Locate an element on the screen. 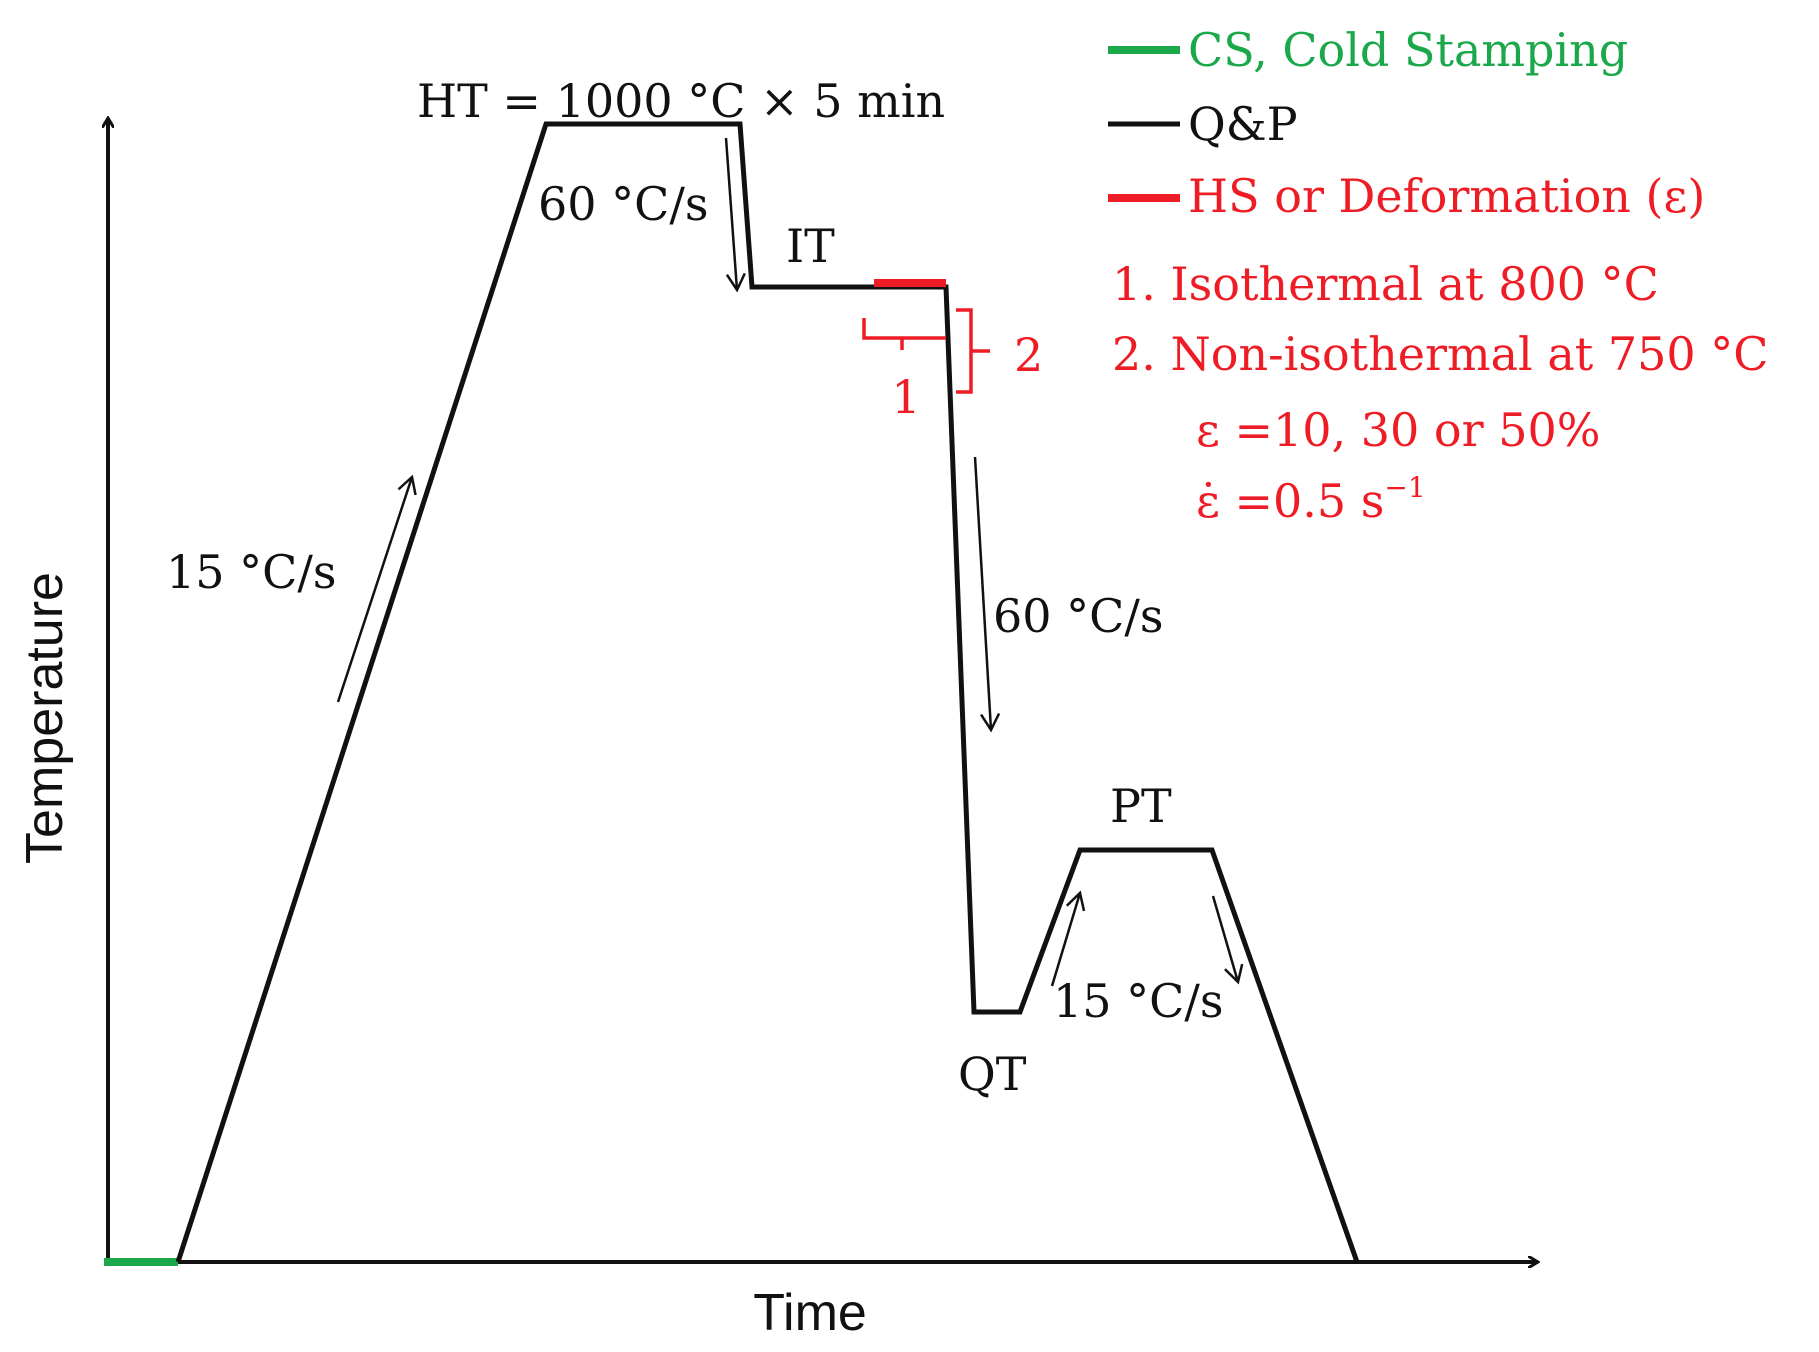 This screenshot has width=1819, height=1352. x-axis-label: Time is located at coordinates (810, 1313).